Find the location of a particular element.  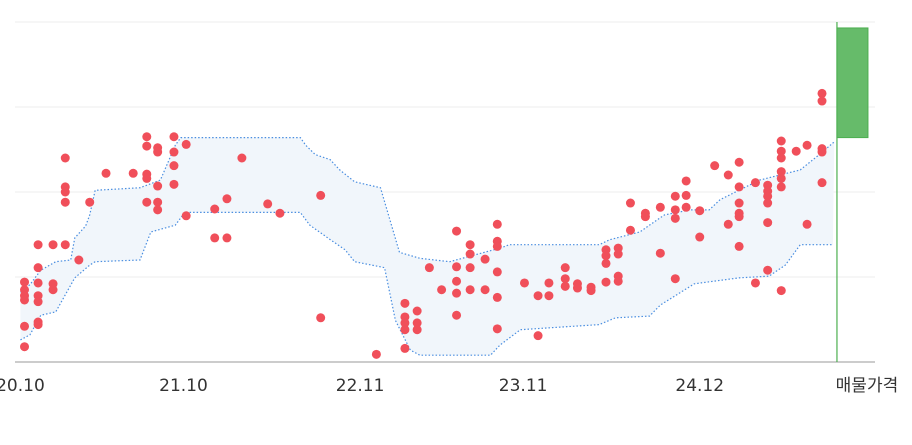

listing-label: 매물가격 is located at coordinates (867, 386).